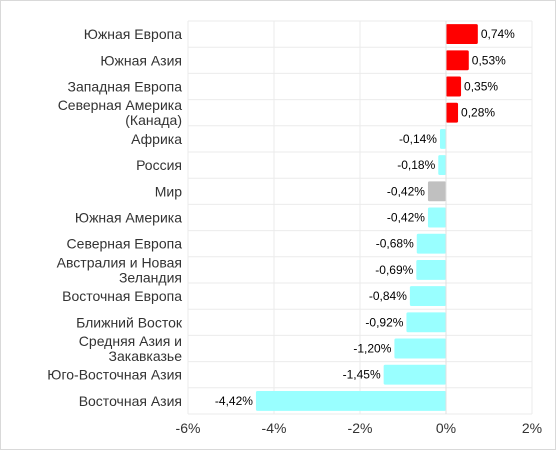  I want to click on category-label: Мир, so click(168, 191).